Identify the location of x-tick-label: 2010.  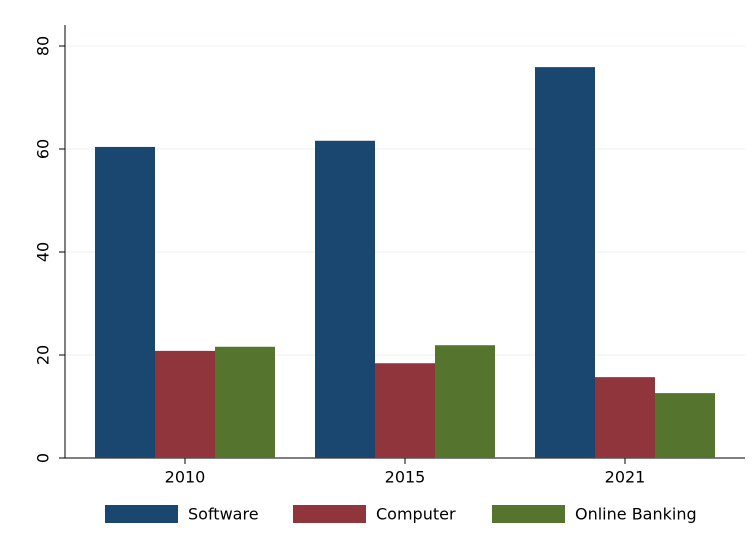
(185, 477).